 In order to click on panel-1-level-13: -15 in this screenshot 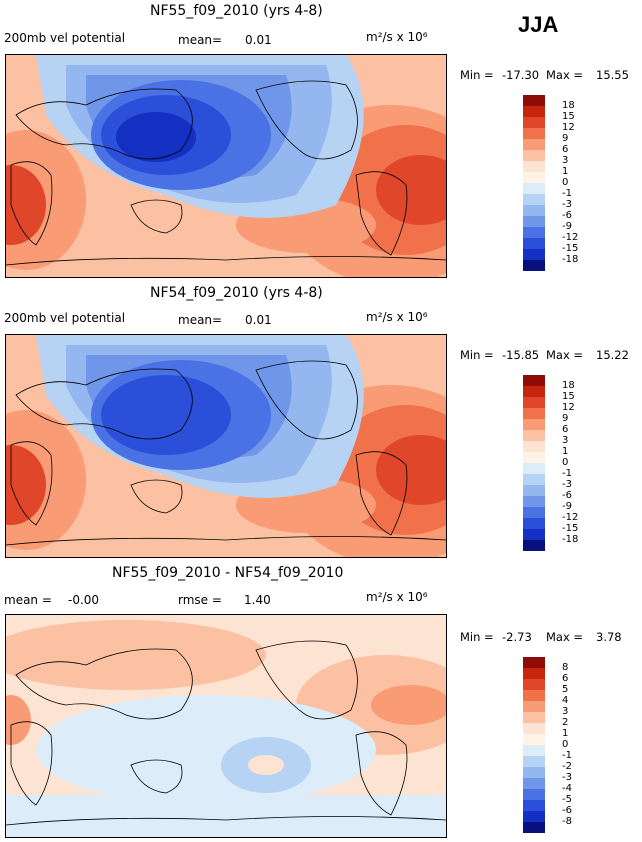, I will do `click(570, 248)`.